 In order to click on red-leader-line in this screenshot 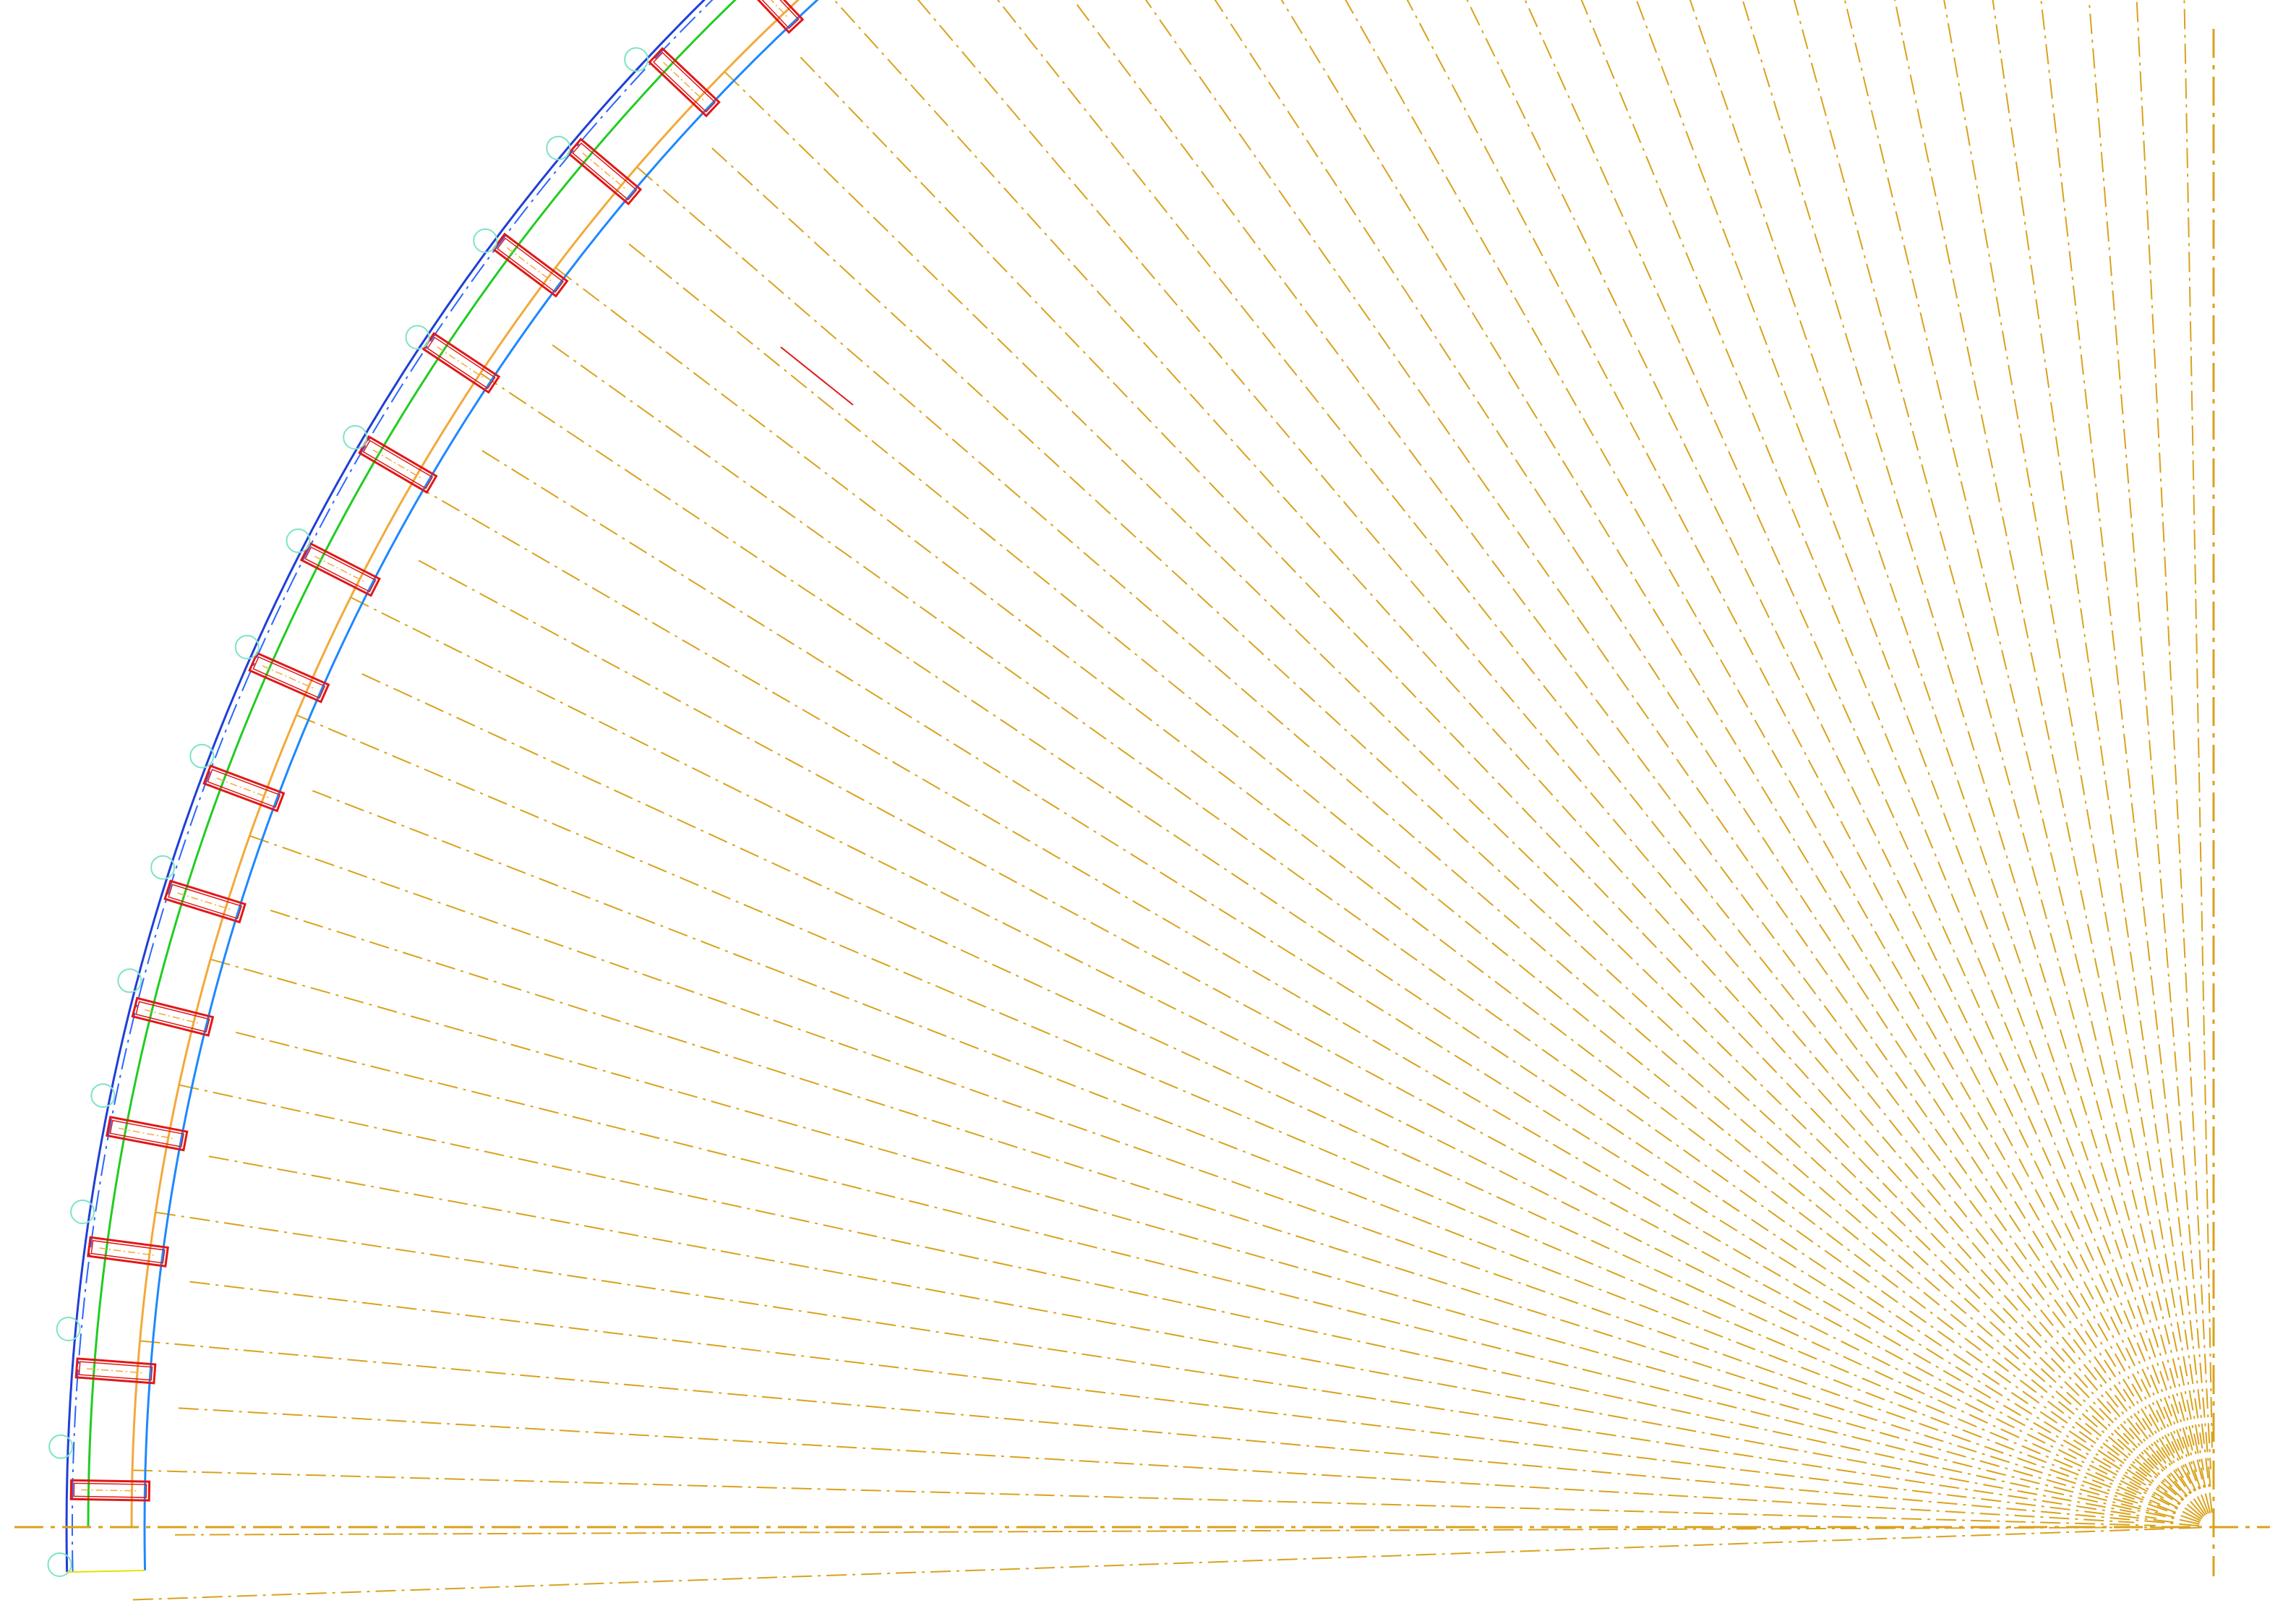, I will do `click(817, 376)`.